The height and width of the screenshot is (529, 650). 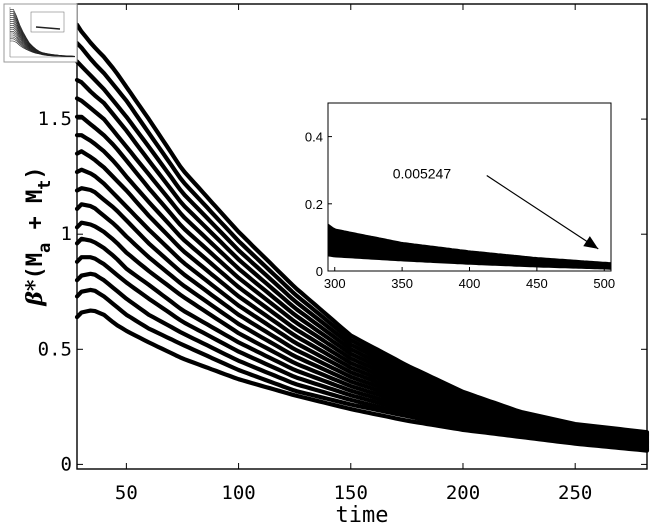 What do you see at coordinates (55, 119) in the screenshot?
I see `y-tick-label: 1.5` at bounding box center [55, 119].